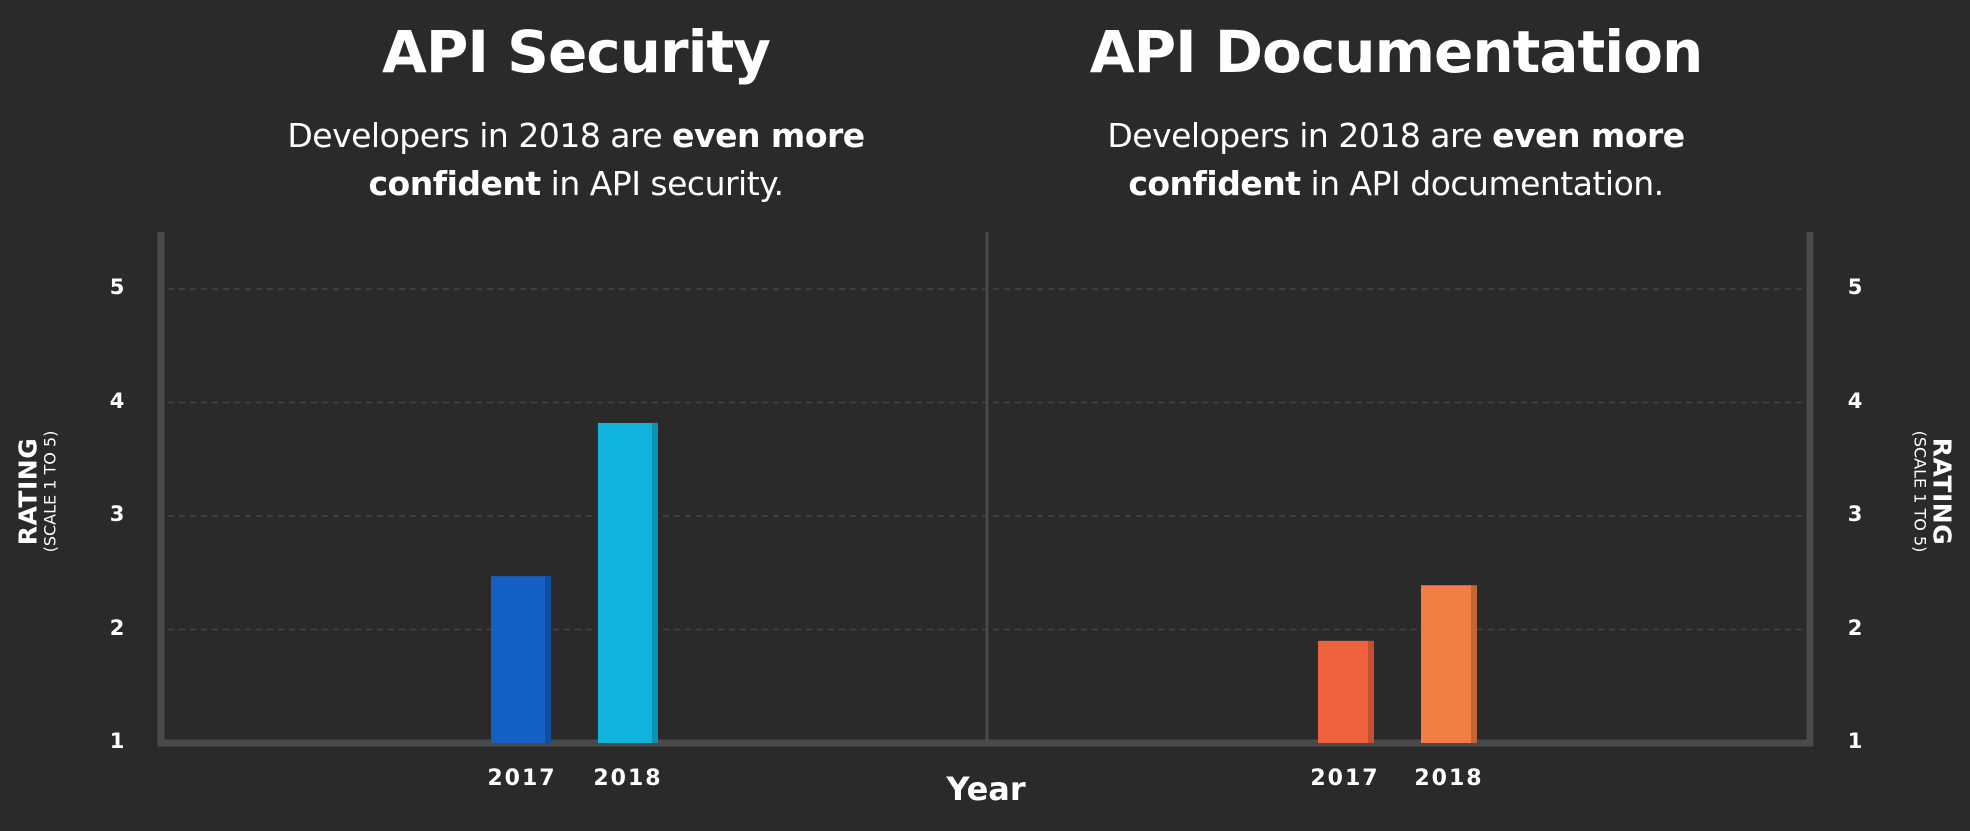 Image resolution: width=1970 pixels, height=831 pixels. Describe the element at coordinates (1396, 52) in the screenshot. I see `chart-title-api-documentation: API Documentation` at that location.